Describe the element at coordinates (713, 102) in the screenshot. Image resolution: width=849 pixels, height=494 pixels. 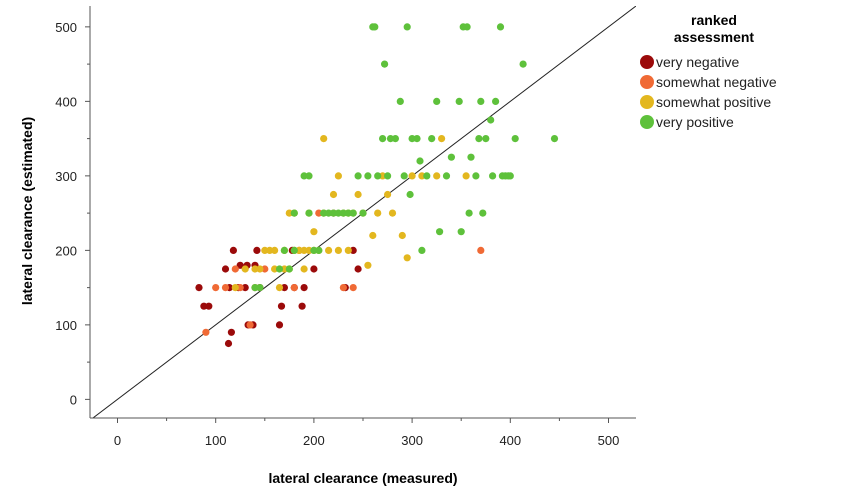
I see `legend-label-somewhat-positive: somewhat positive` at that location.